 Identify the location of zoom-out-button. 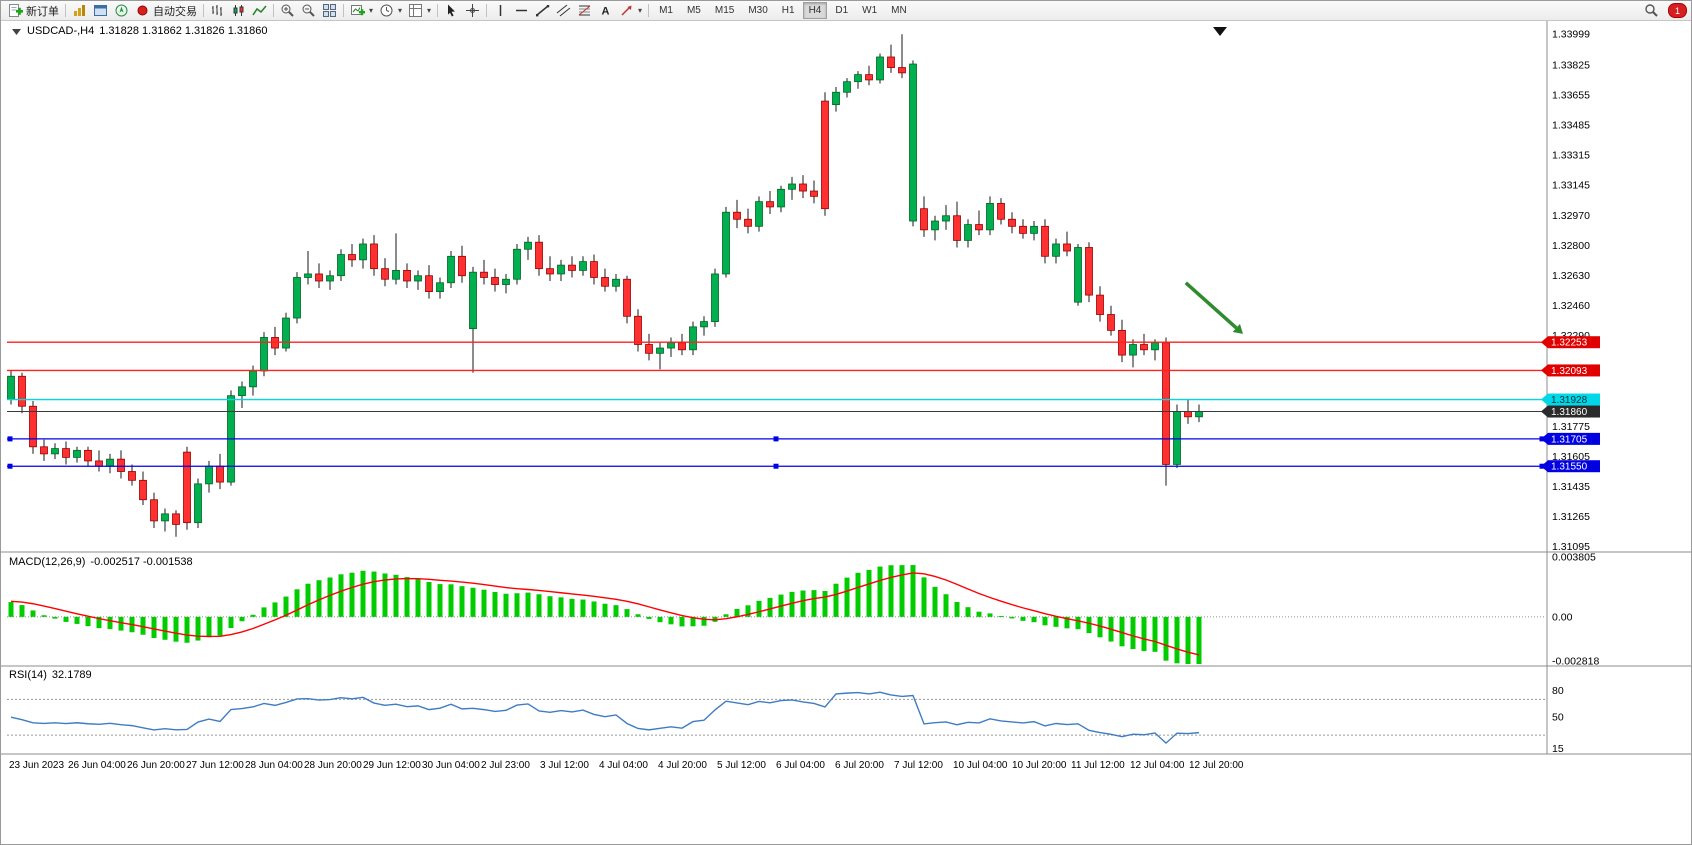
(308, 10).